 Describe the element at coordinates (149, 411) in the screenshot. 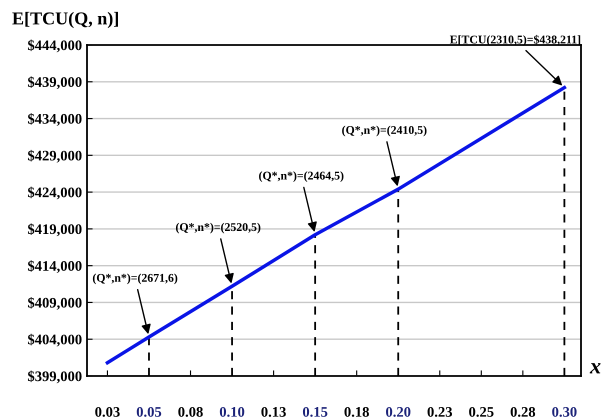

I see `x-tick-label: 0.05` at that location.